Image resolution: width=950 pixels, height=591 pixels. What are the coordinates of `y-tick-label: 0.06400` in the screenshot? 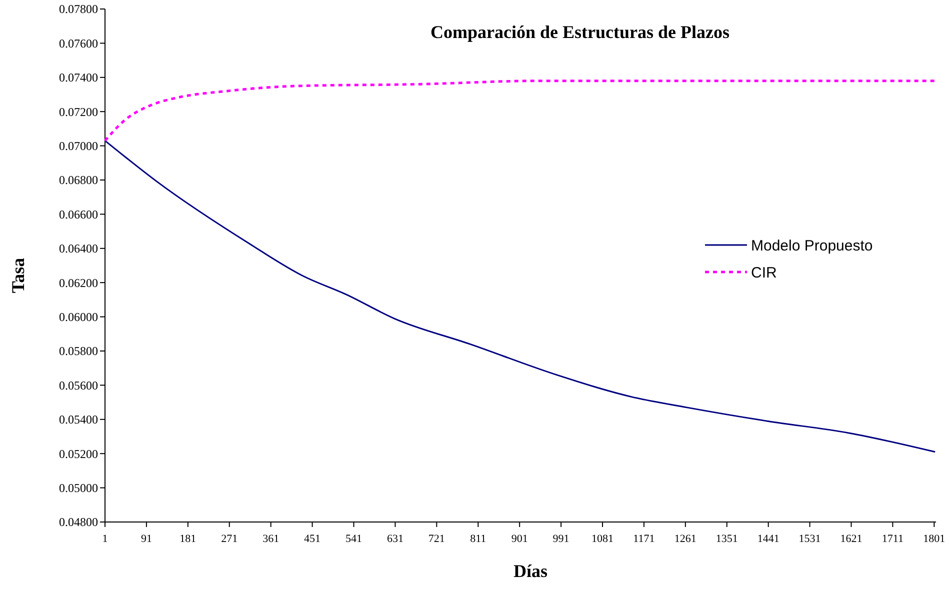 It's located at (78, 249).